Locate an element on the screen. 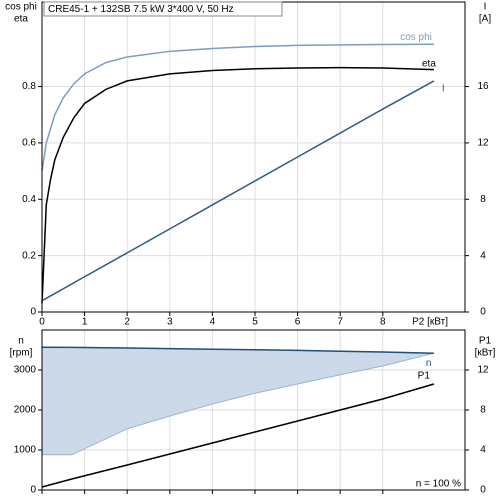  y2-axis-label: I is located at coordinates (485, 7).